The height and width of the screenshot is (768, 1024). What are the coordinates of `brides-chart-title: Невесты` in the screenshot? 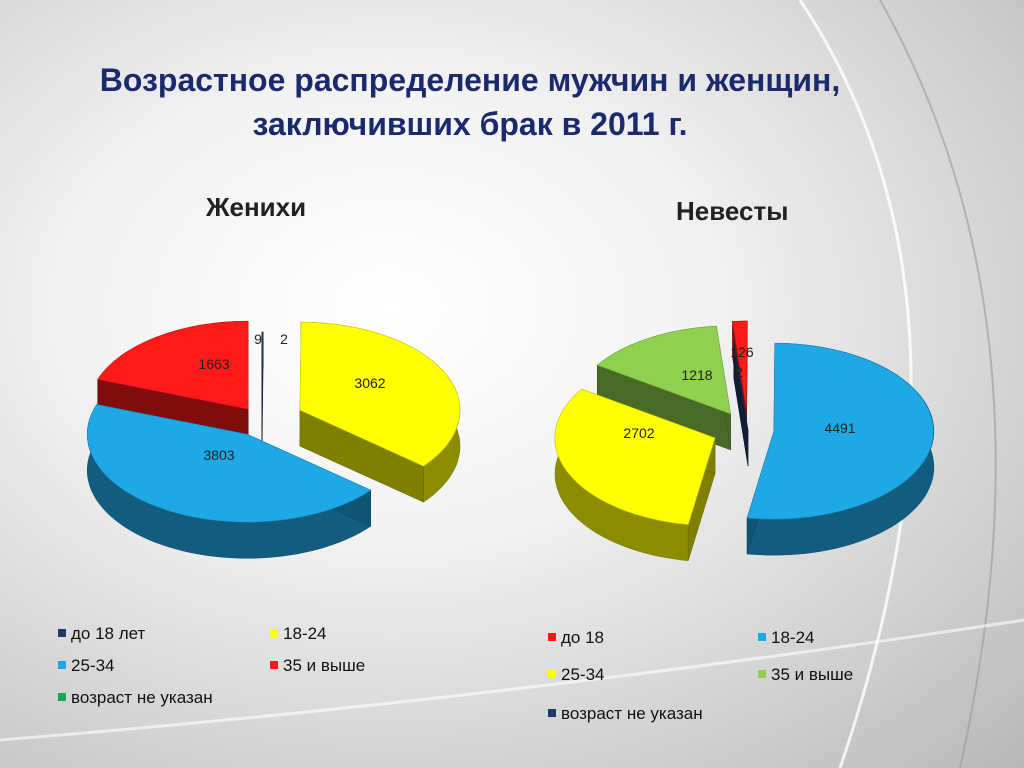 It's located at (732, 211).